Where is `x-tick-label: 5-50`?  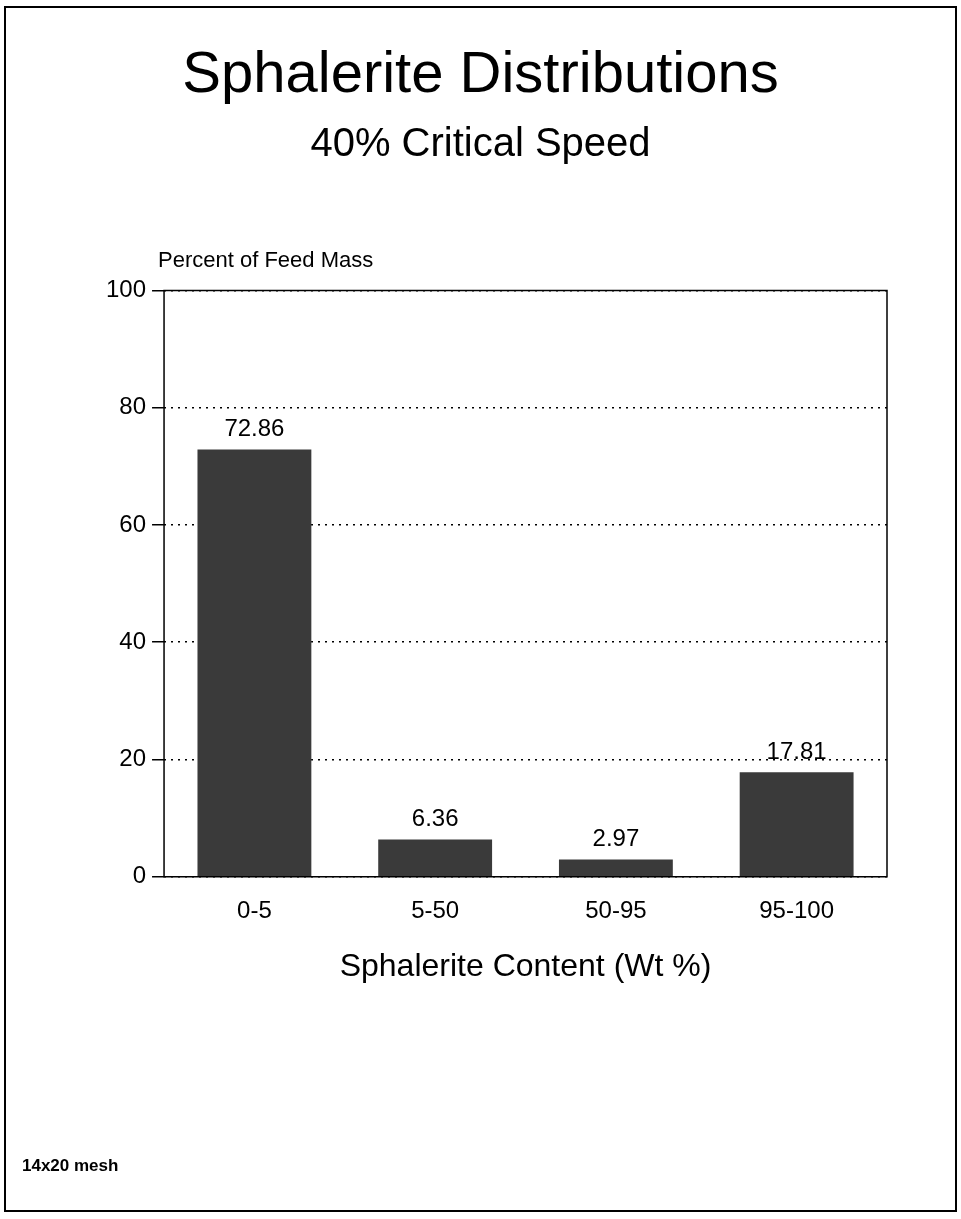
x-tick-label: 5-50 is located at coordinates (435, 909).